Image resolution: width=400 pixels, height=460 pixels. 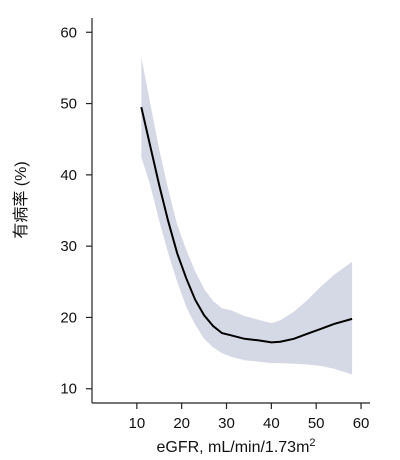 What do you see at coordinates (68, 317) in the screenshot?
I see `y-tick-label: 20` at bounding box center [68, 317].